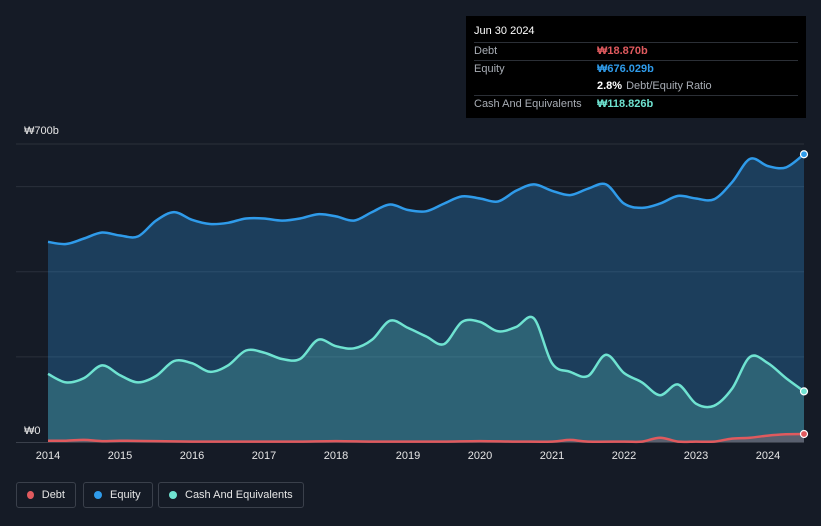 Image resolution: width=821 pixels, height=526 pixels. I want to click on debt-end-marker, so click(804, 434).